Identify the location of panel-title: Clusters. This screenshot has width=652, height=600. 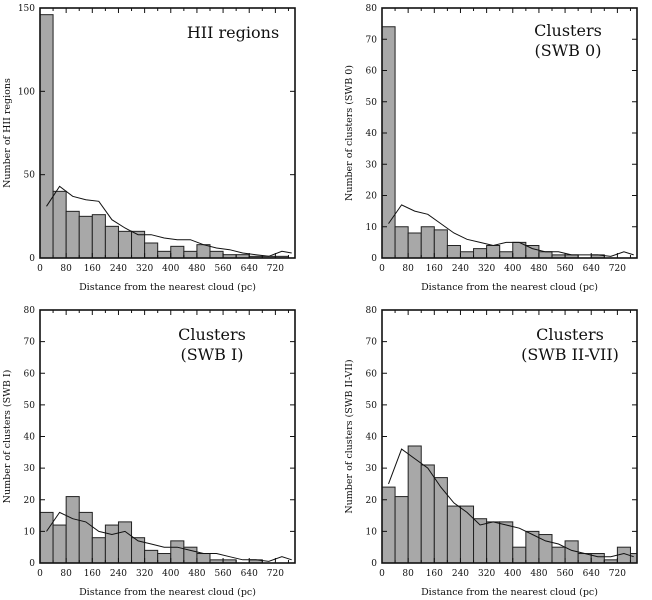
(212, 334).